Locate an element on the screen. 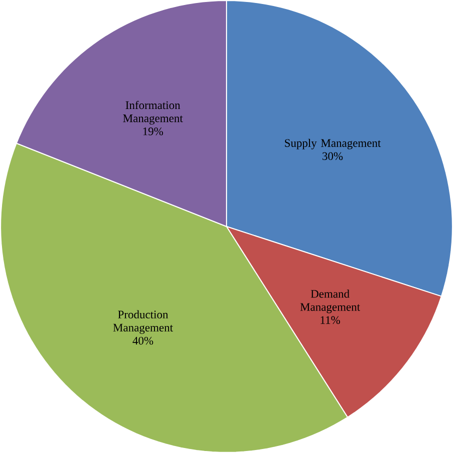 This screenshot has height=453, width=453. slice-label: Information Management is located at coordinates (153, 112).